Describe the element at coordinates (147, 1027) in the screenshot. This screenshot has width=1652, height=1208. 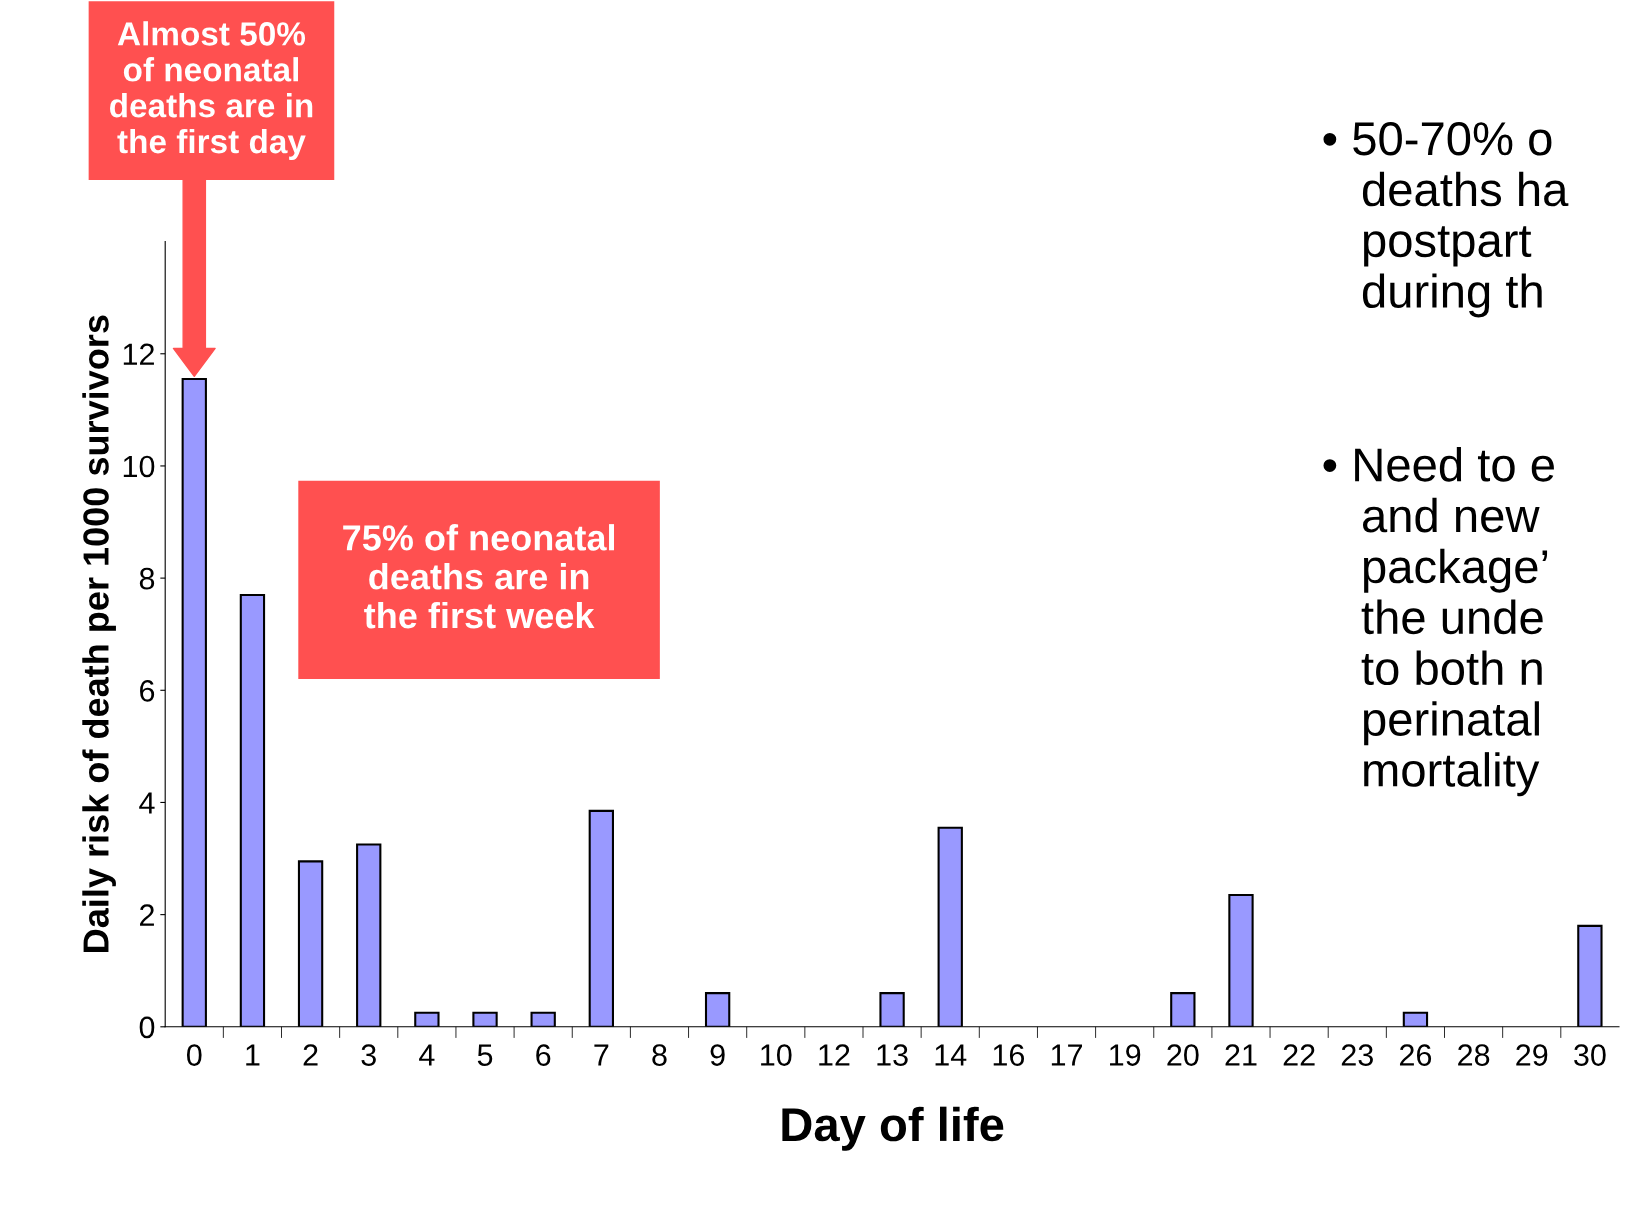
I see `y-tick-label: 0` at that location.